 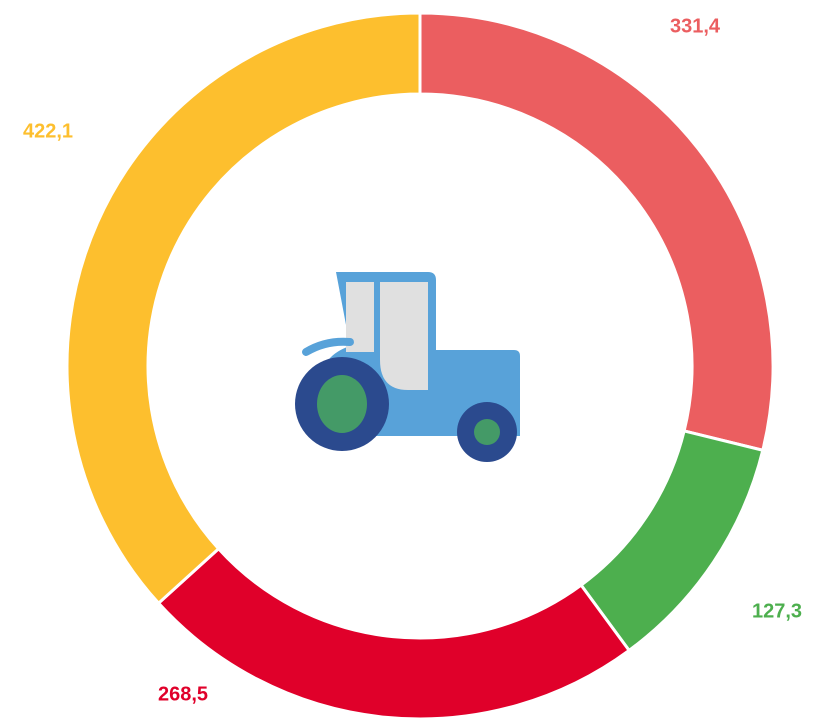 I want to click on tractor-icon, so click(x=407, y=367).